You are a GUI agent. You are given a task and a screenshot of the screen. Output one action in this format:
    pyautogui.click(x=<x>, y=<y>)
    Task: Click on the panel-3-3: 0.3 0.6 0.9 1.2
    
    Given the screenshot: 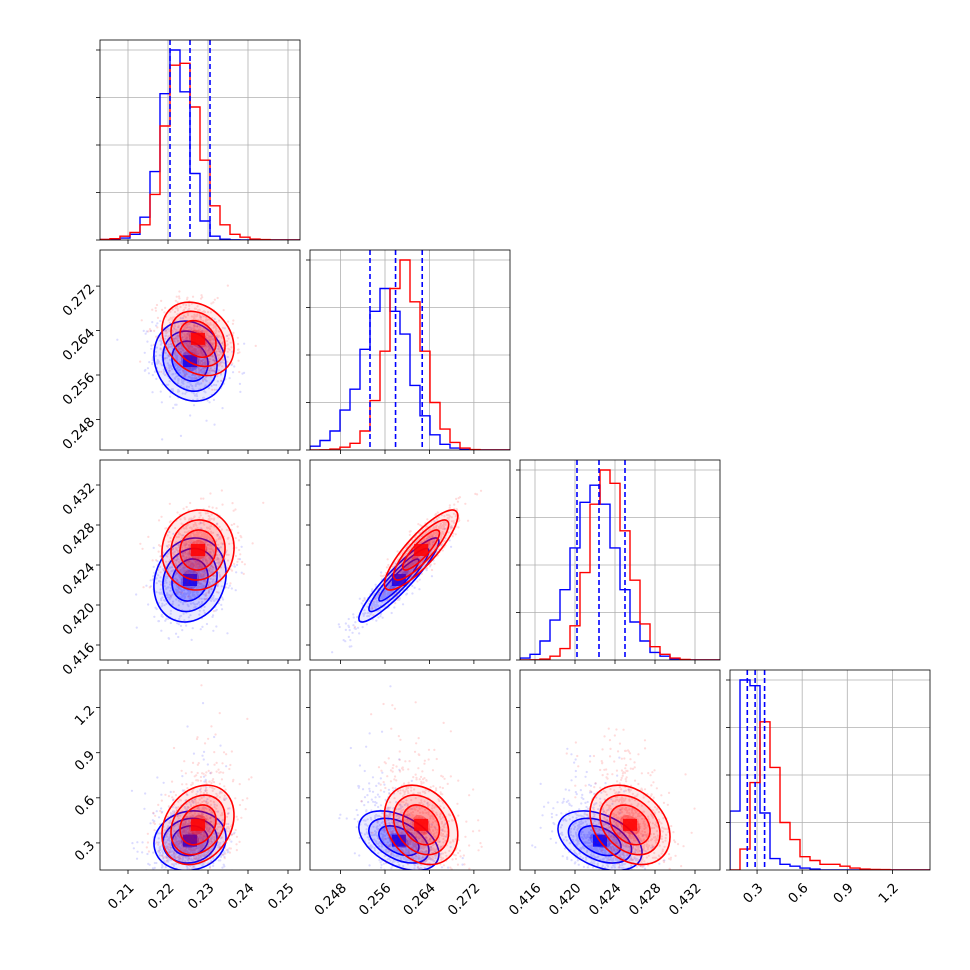 What is the action you would take?
    pyautogui.click(x=828, y=788)
    